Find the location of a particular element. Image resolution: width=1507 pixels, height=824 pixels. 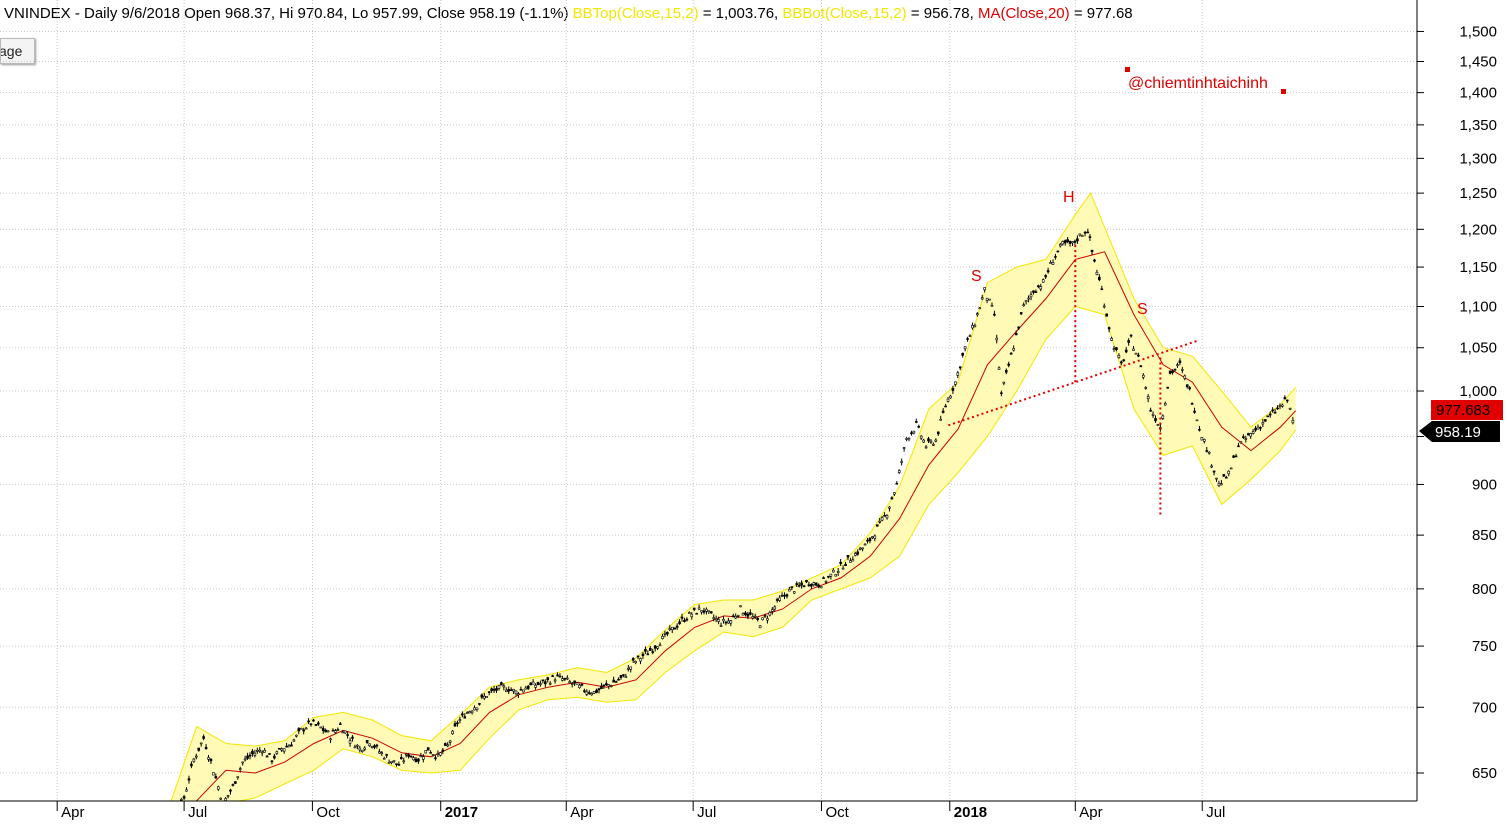

xtick-label-2: Oct is located at coordinates (328, 812).